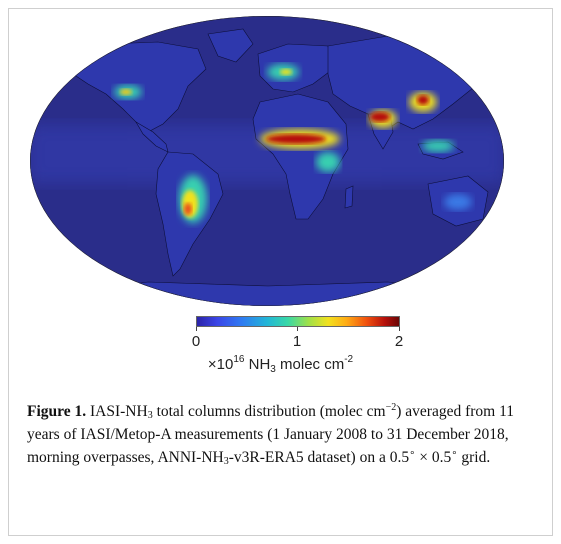 This screenshot has width=561, height=544. I want to click on colorbar-unit-label: ×1016 NH3 molec cm-2, so click(280, 364).